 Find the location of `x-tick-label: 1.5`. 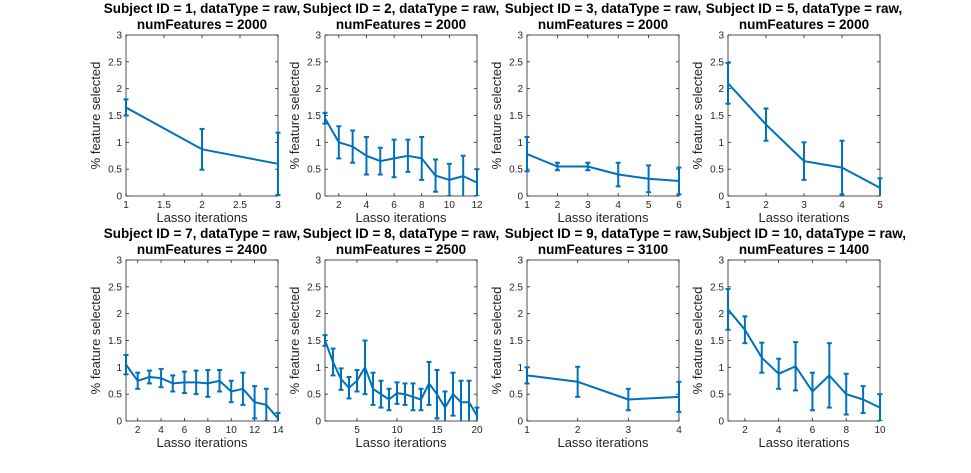

x-tick-label: 1.5 is located at coordinates (164, 205).